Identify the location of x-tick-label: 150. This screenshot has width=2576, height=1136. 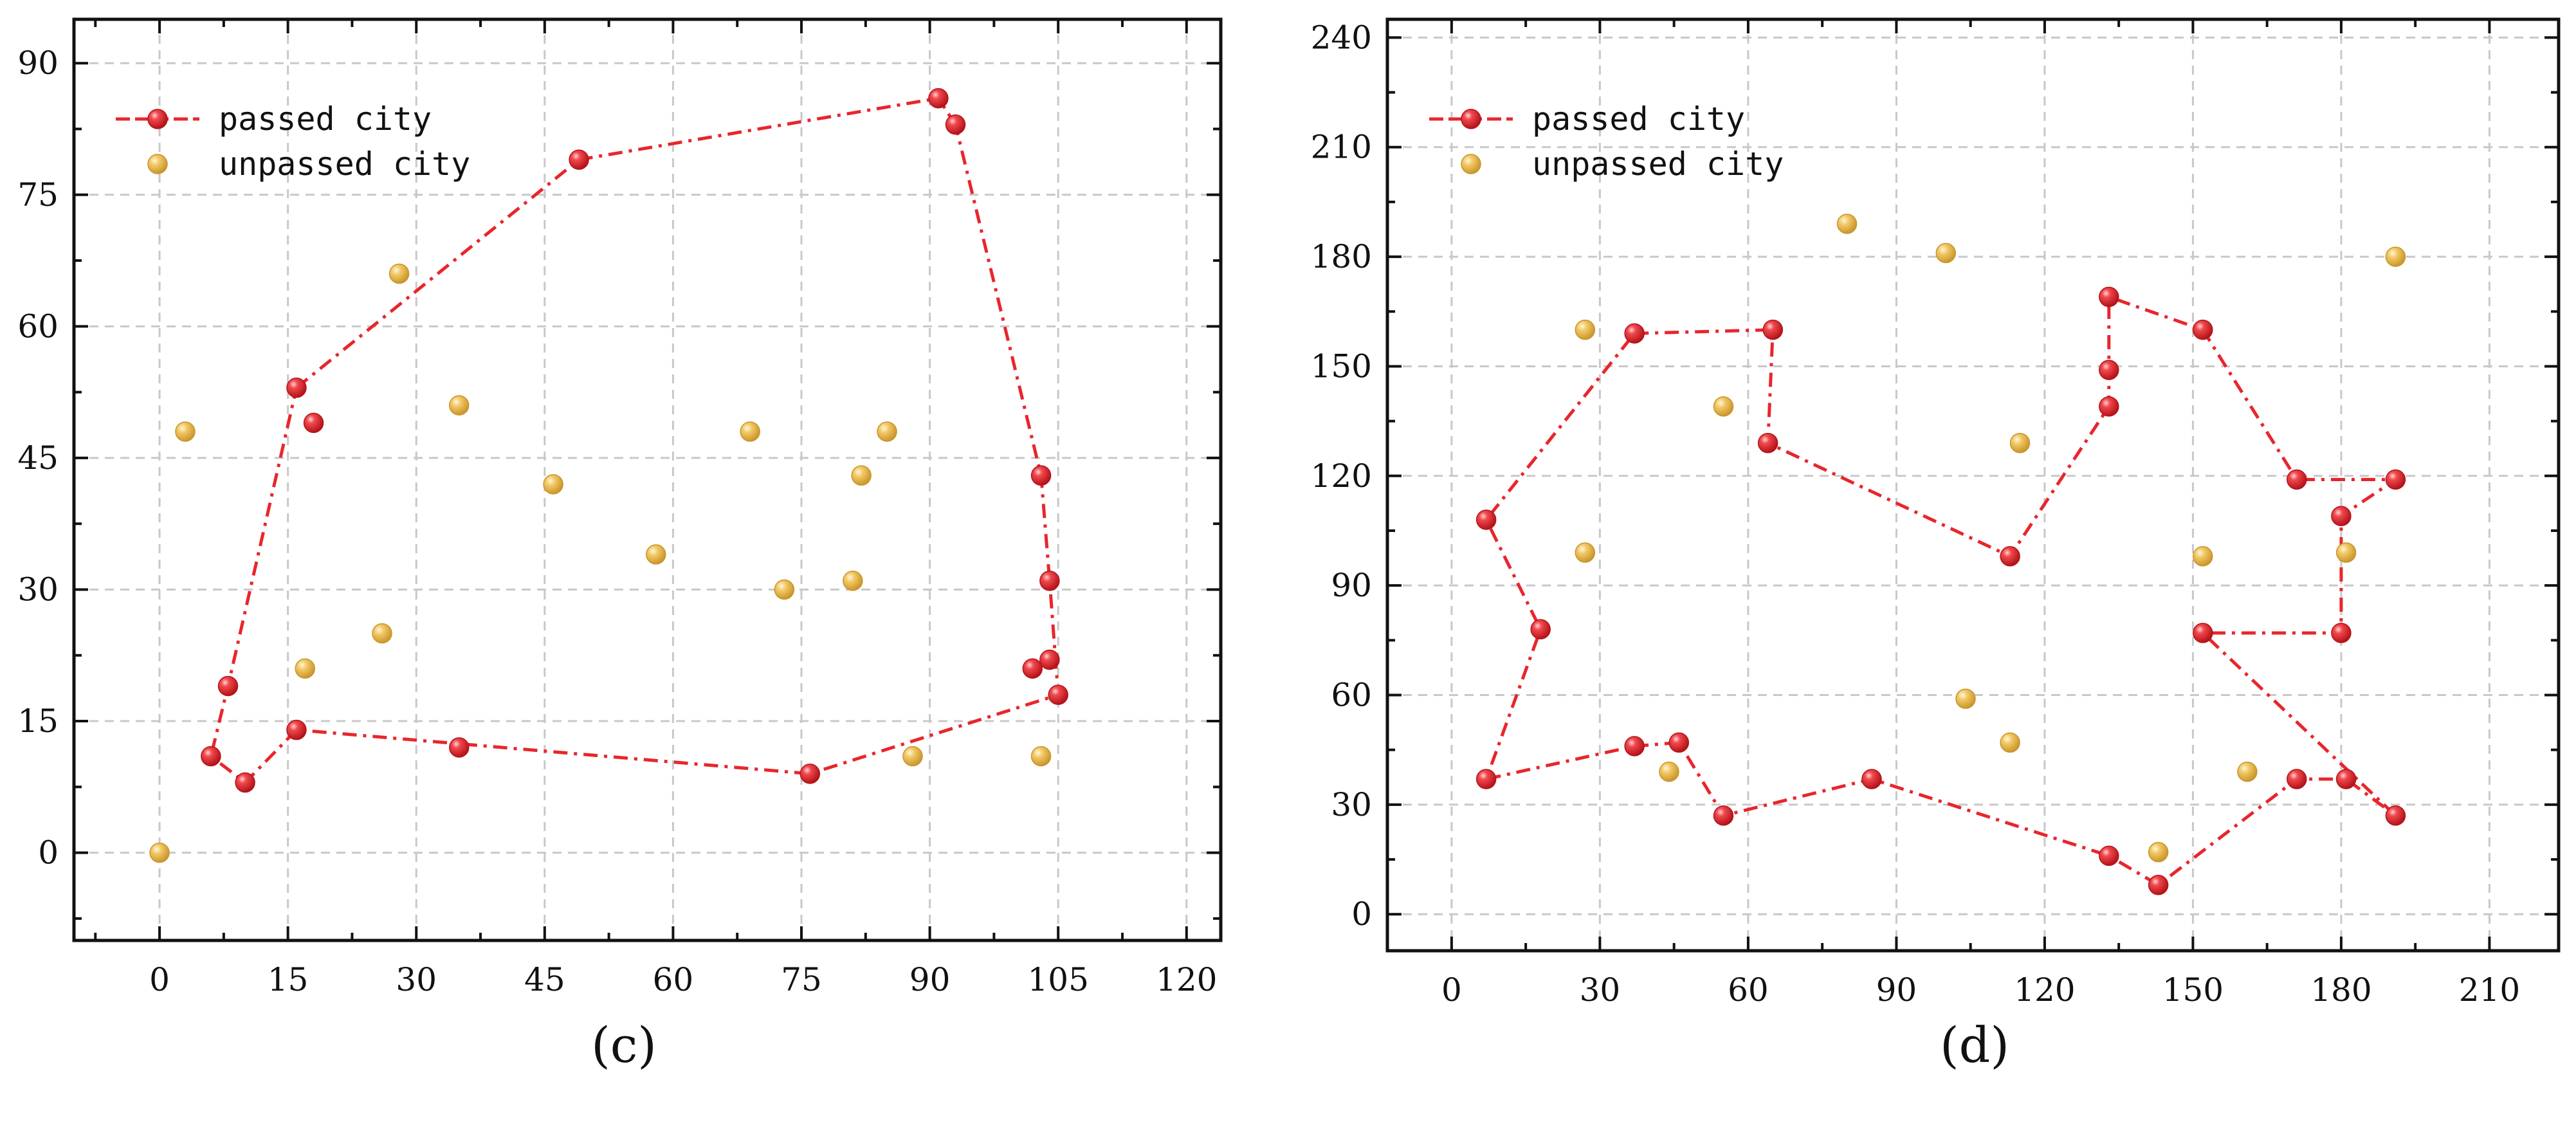
(2193, 990).